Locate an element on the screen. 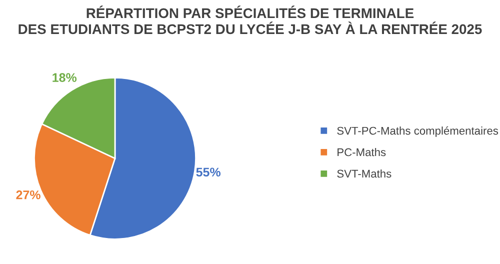  legend-label: PC-Maths is located at coordinates (362, 152).